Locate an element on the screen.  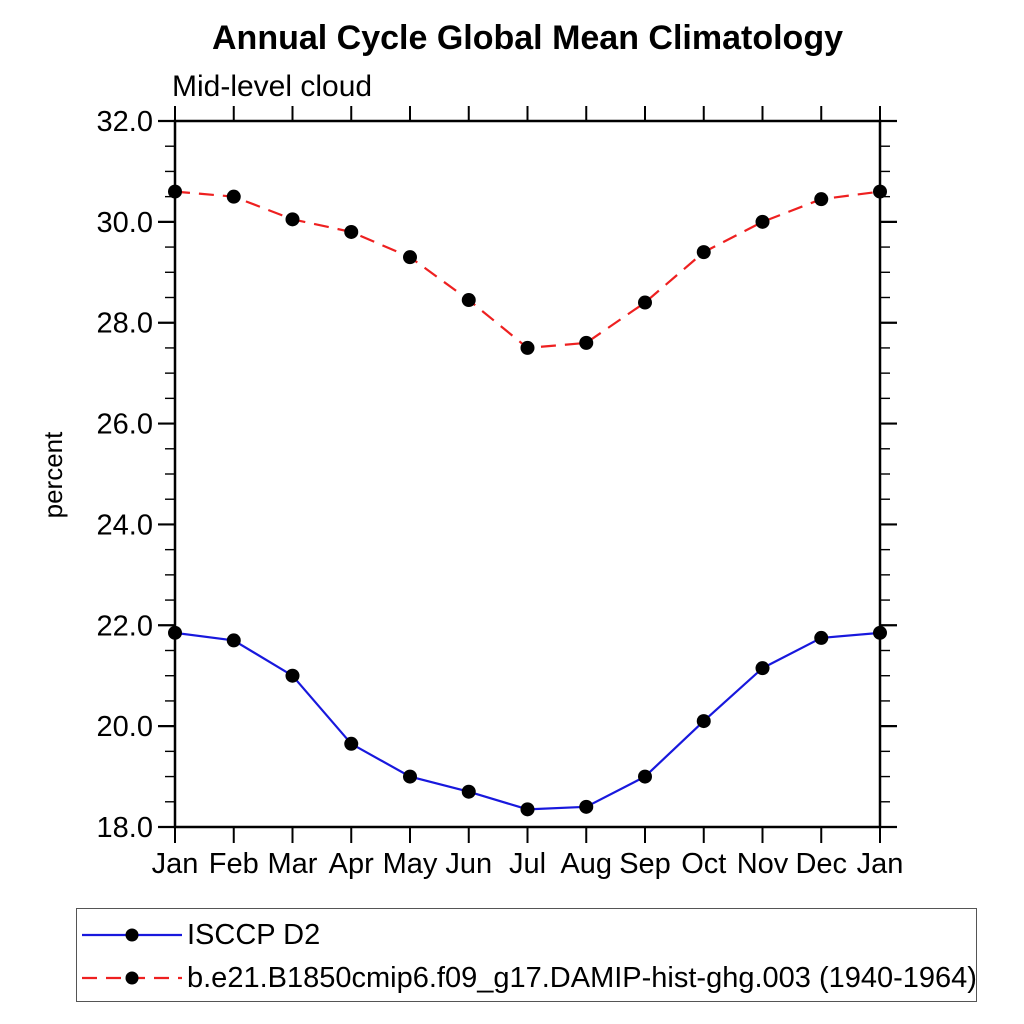
legend-sample-line-dashed is located at coordinates (132, 978).